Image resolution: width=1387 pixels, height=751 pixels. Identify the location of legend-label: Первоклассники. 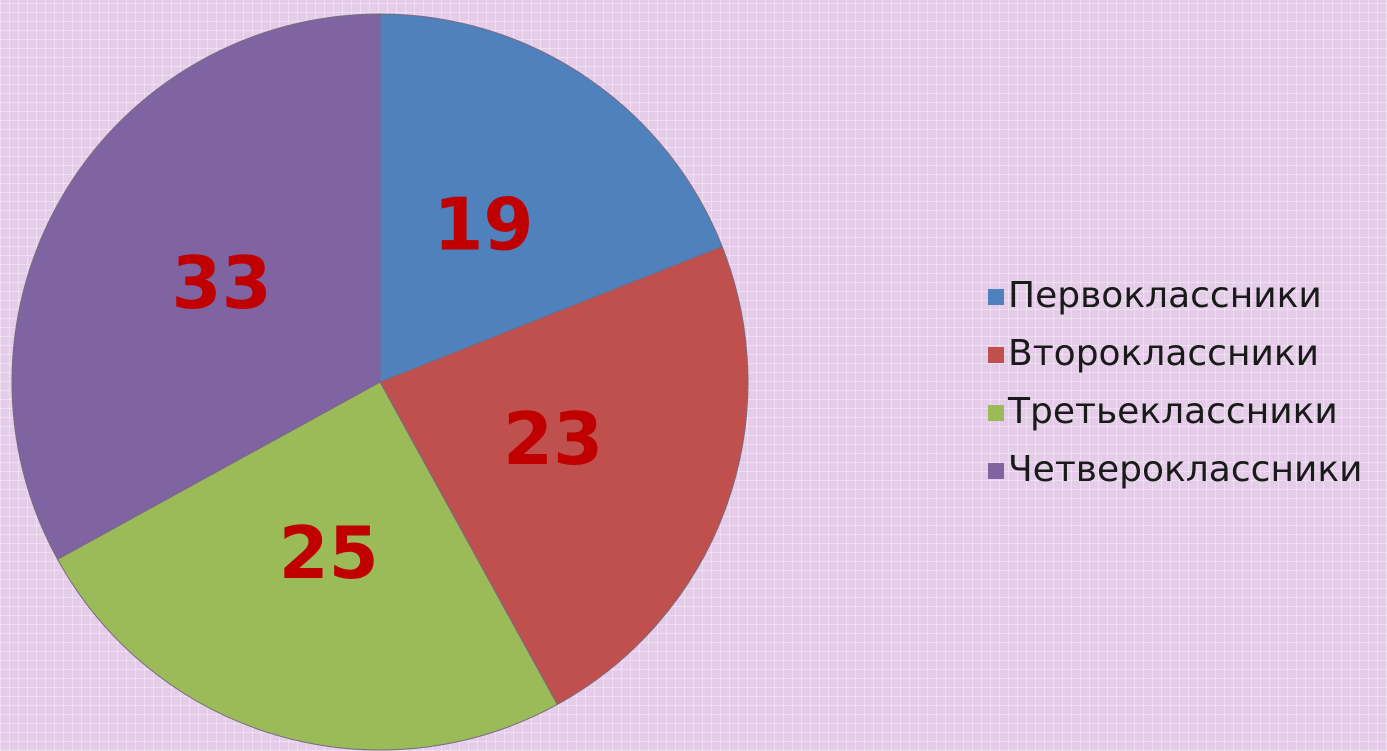
(1165, 295).